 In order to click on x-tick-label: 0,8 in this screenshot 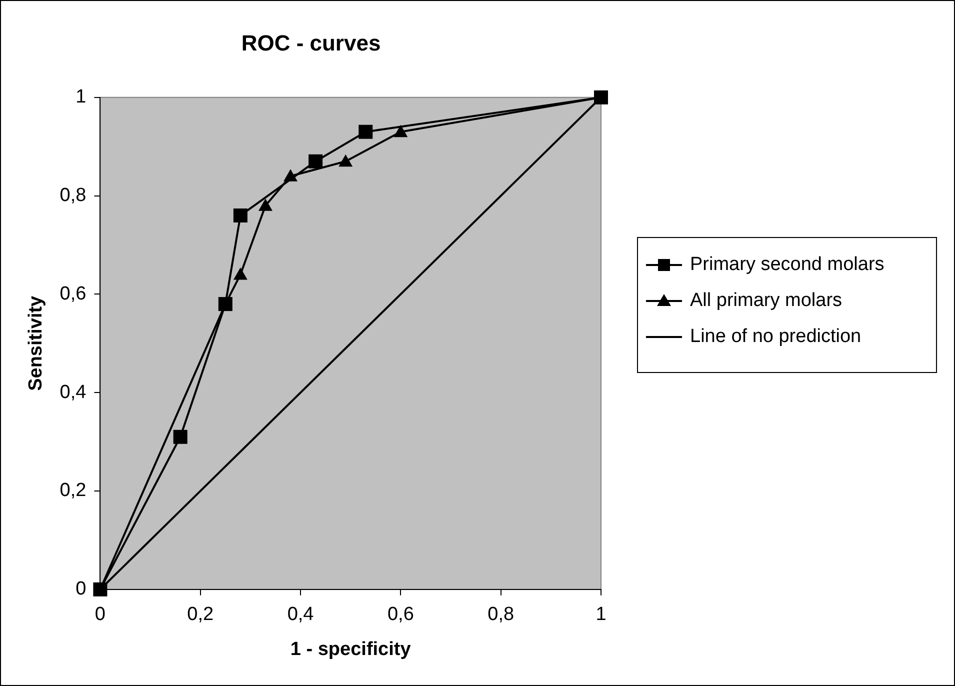, I will do `click(501, 615)`.